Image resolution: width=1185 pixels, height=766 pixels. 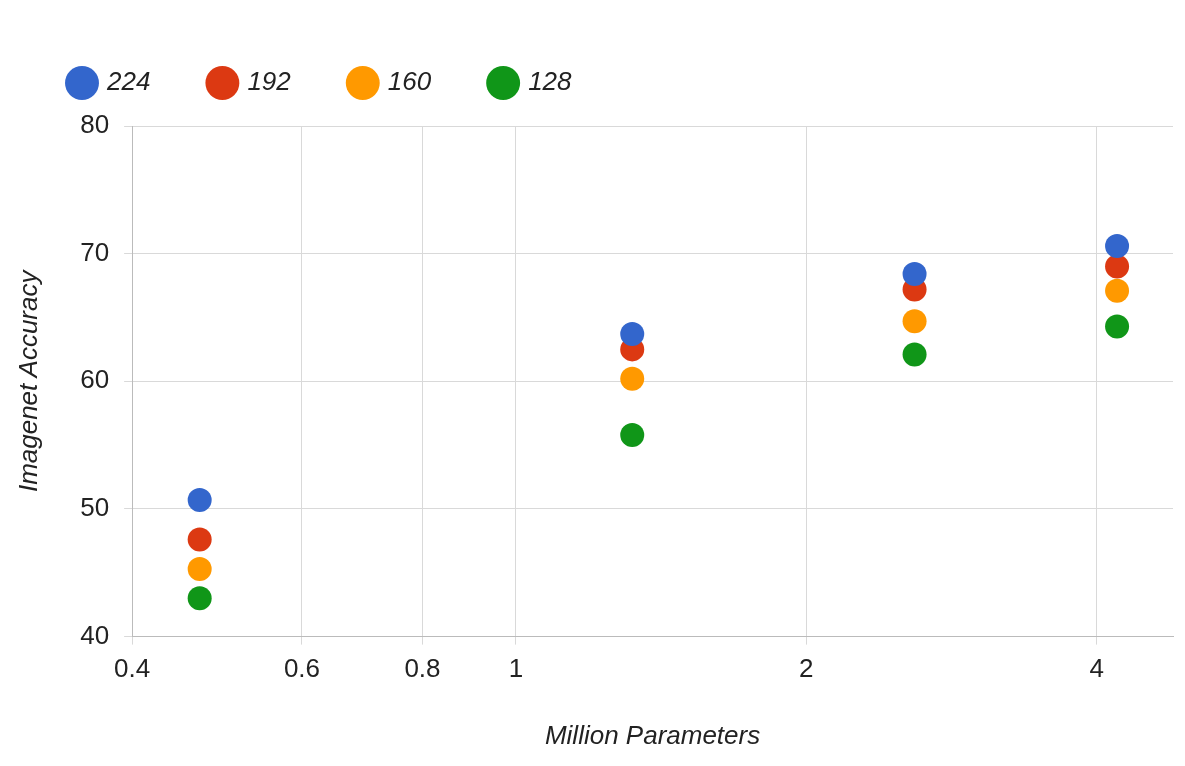 I want to click on y-tick-label: 60, so click(x=95, y=379).